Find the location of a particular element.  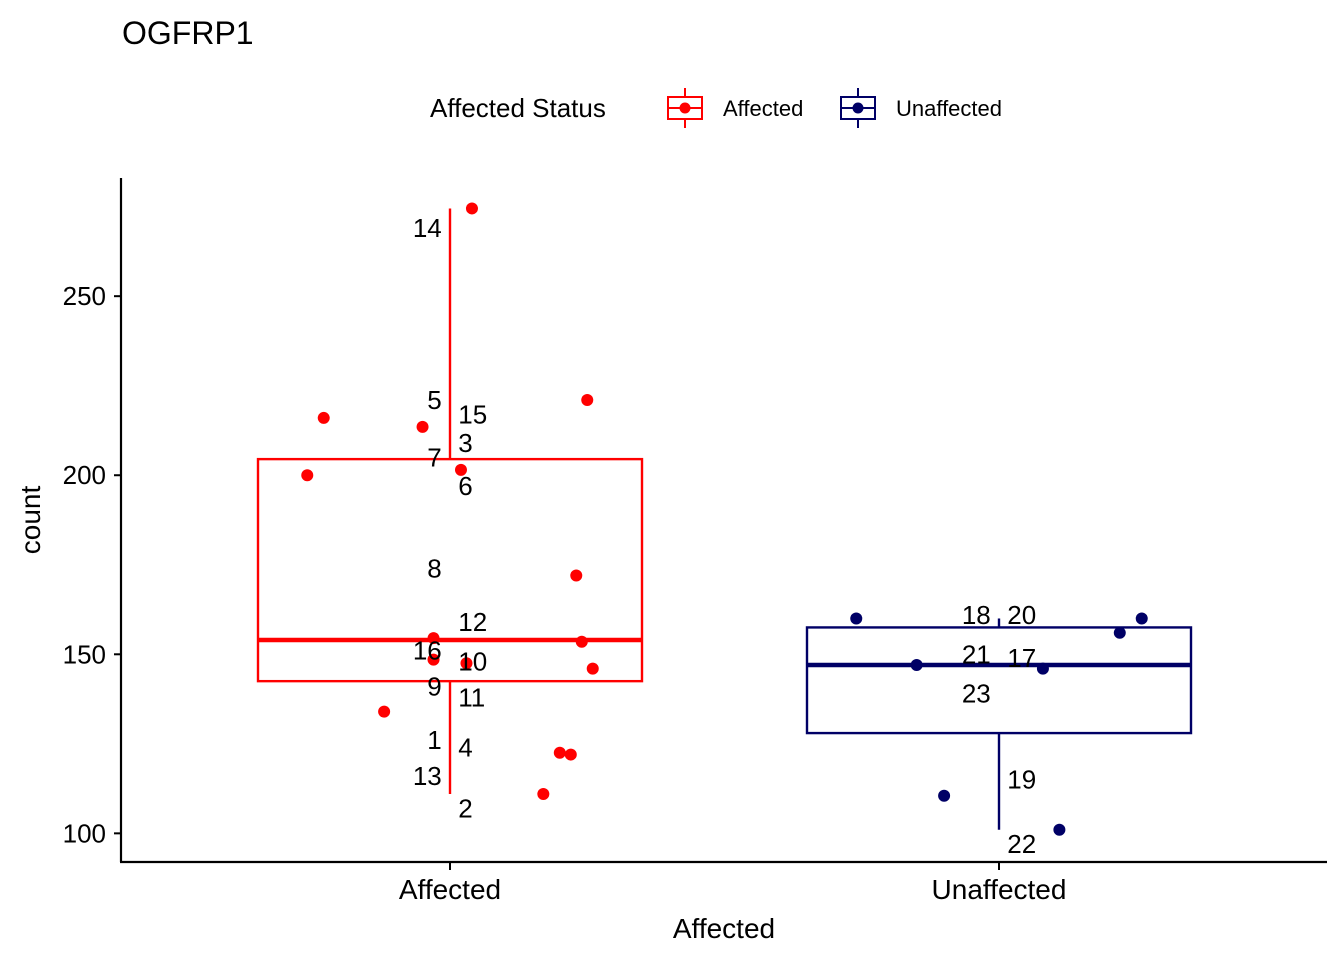

point-label-4: 4 is located at coordinates (465, 747).